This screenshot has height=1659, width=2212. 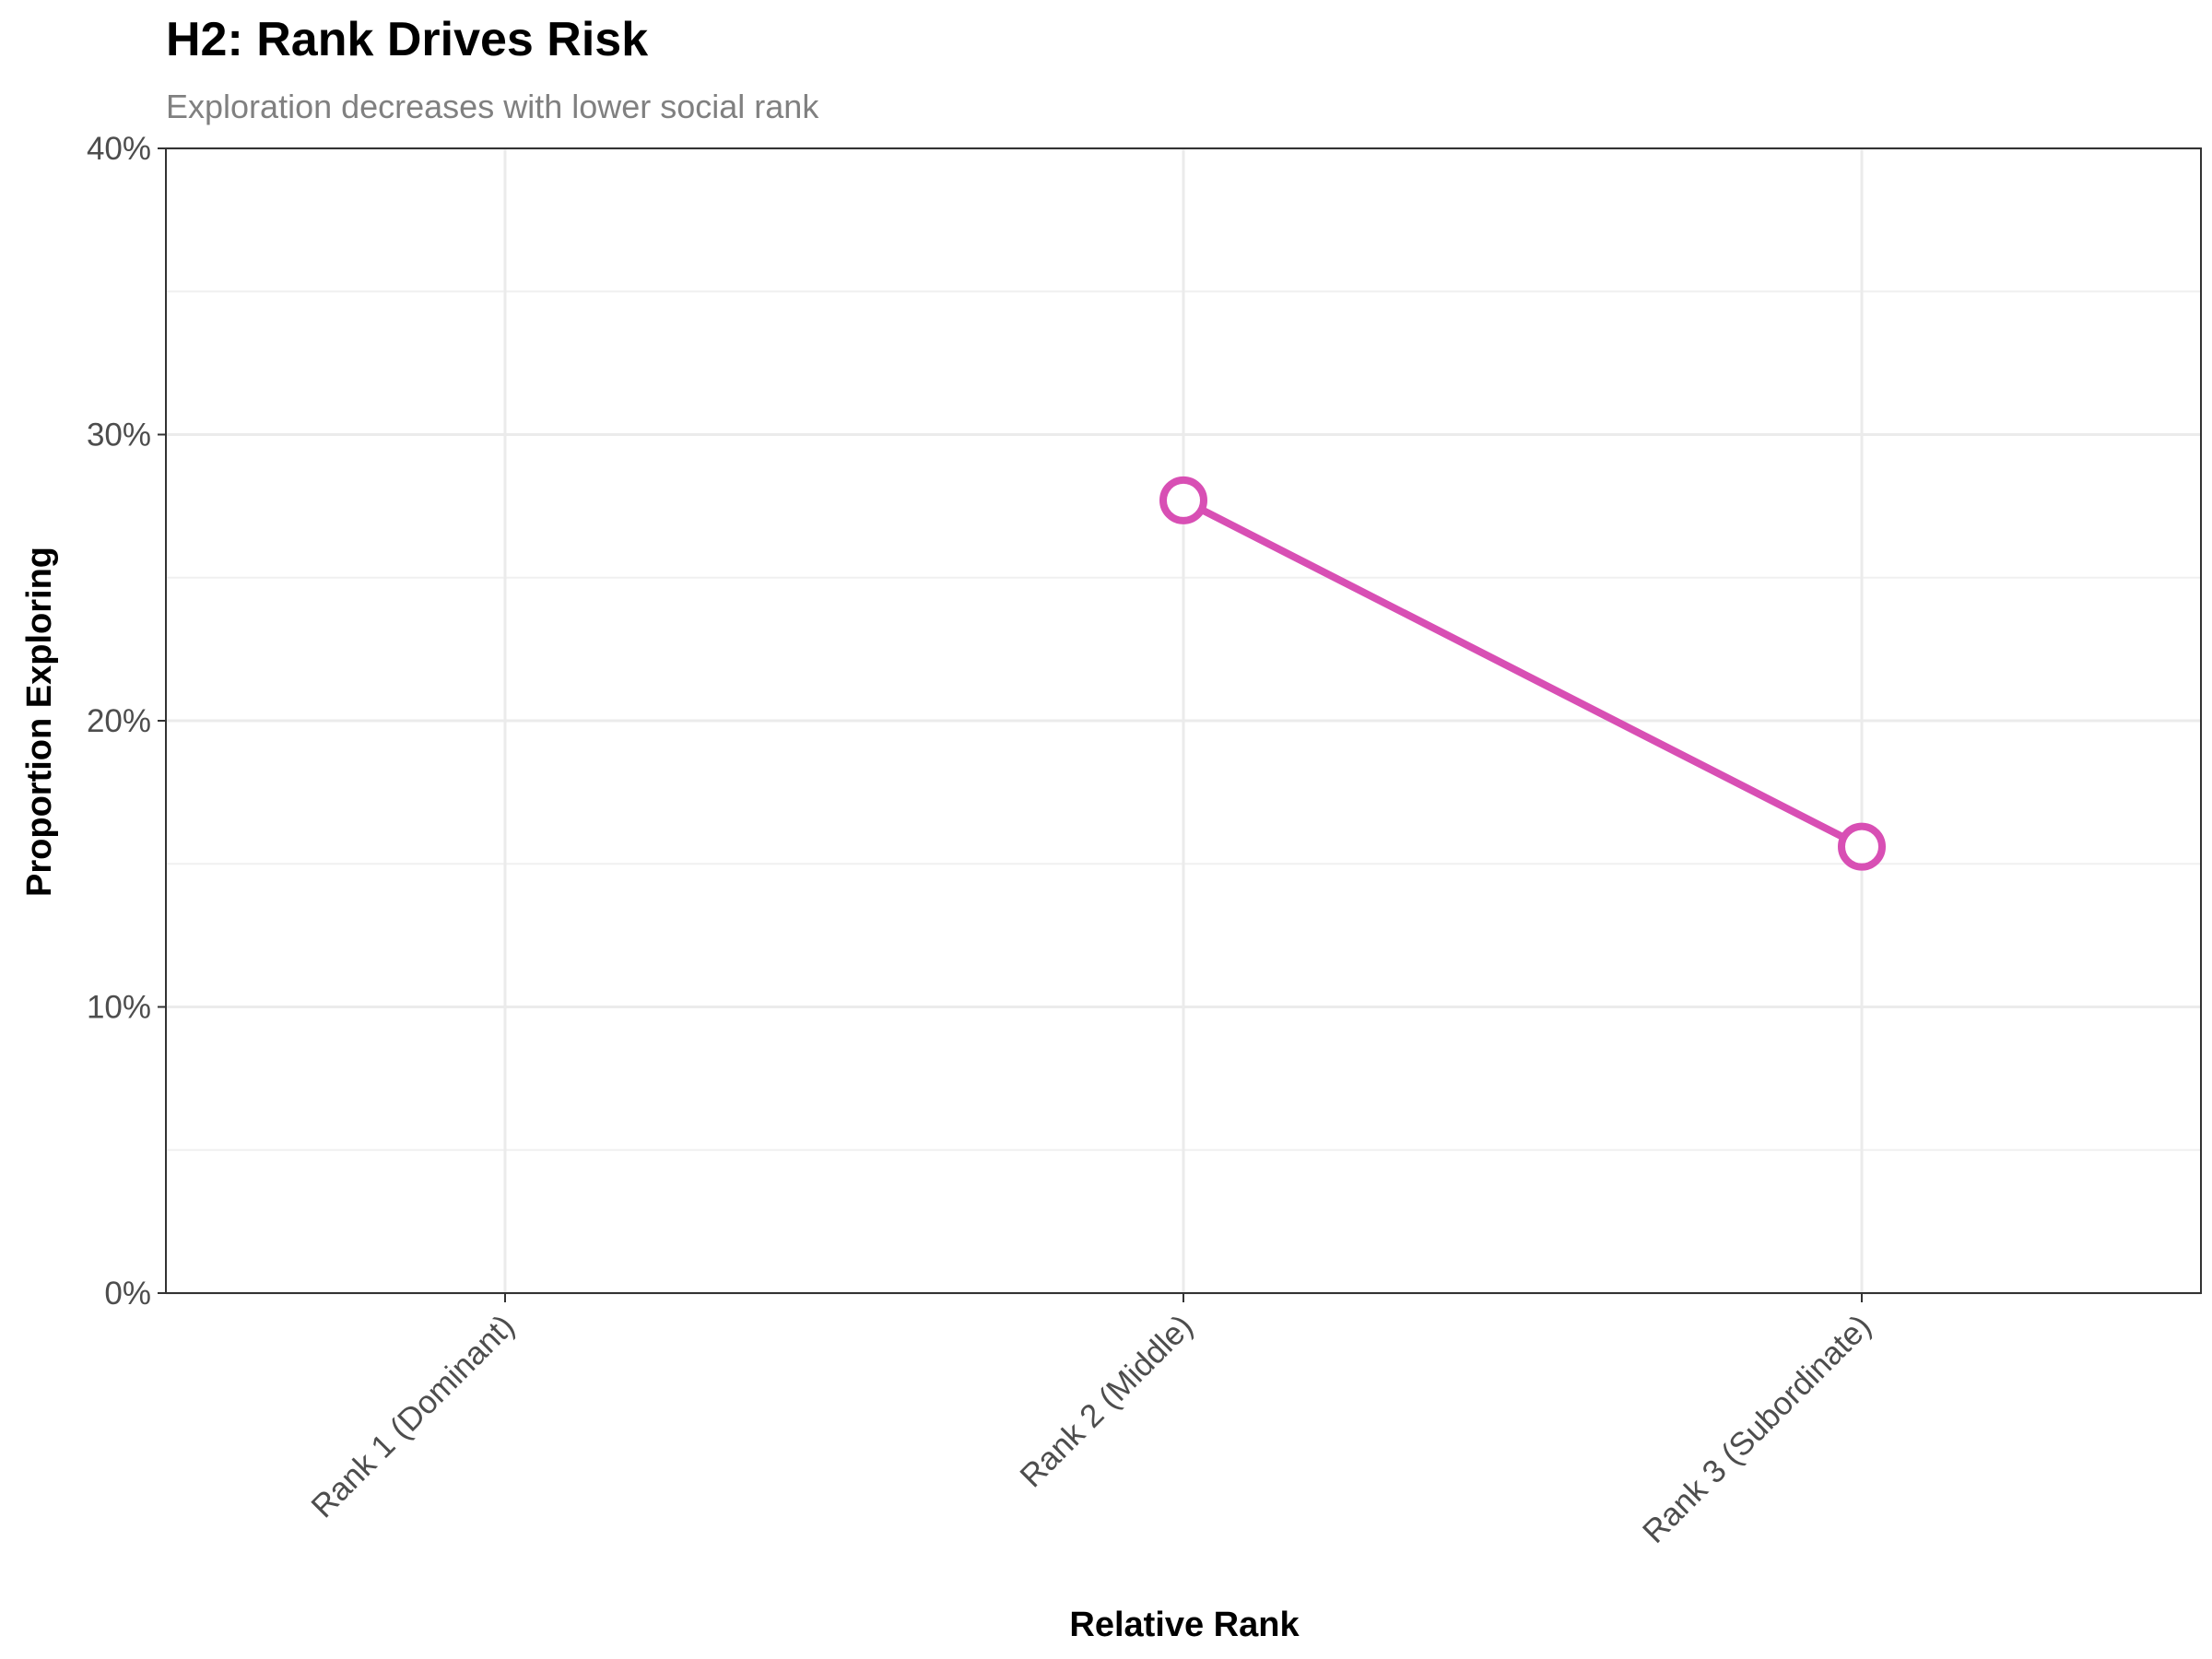 What do you see at coordinates (127, 1294) in the screenshot?
I see `y-tick-label: 0%` at bounding box center [127, 1294].